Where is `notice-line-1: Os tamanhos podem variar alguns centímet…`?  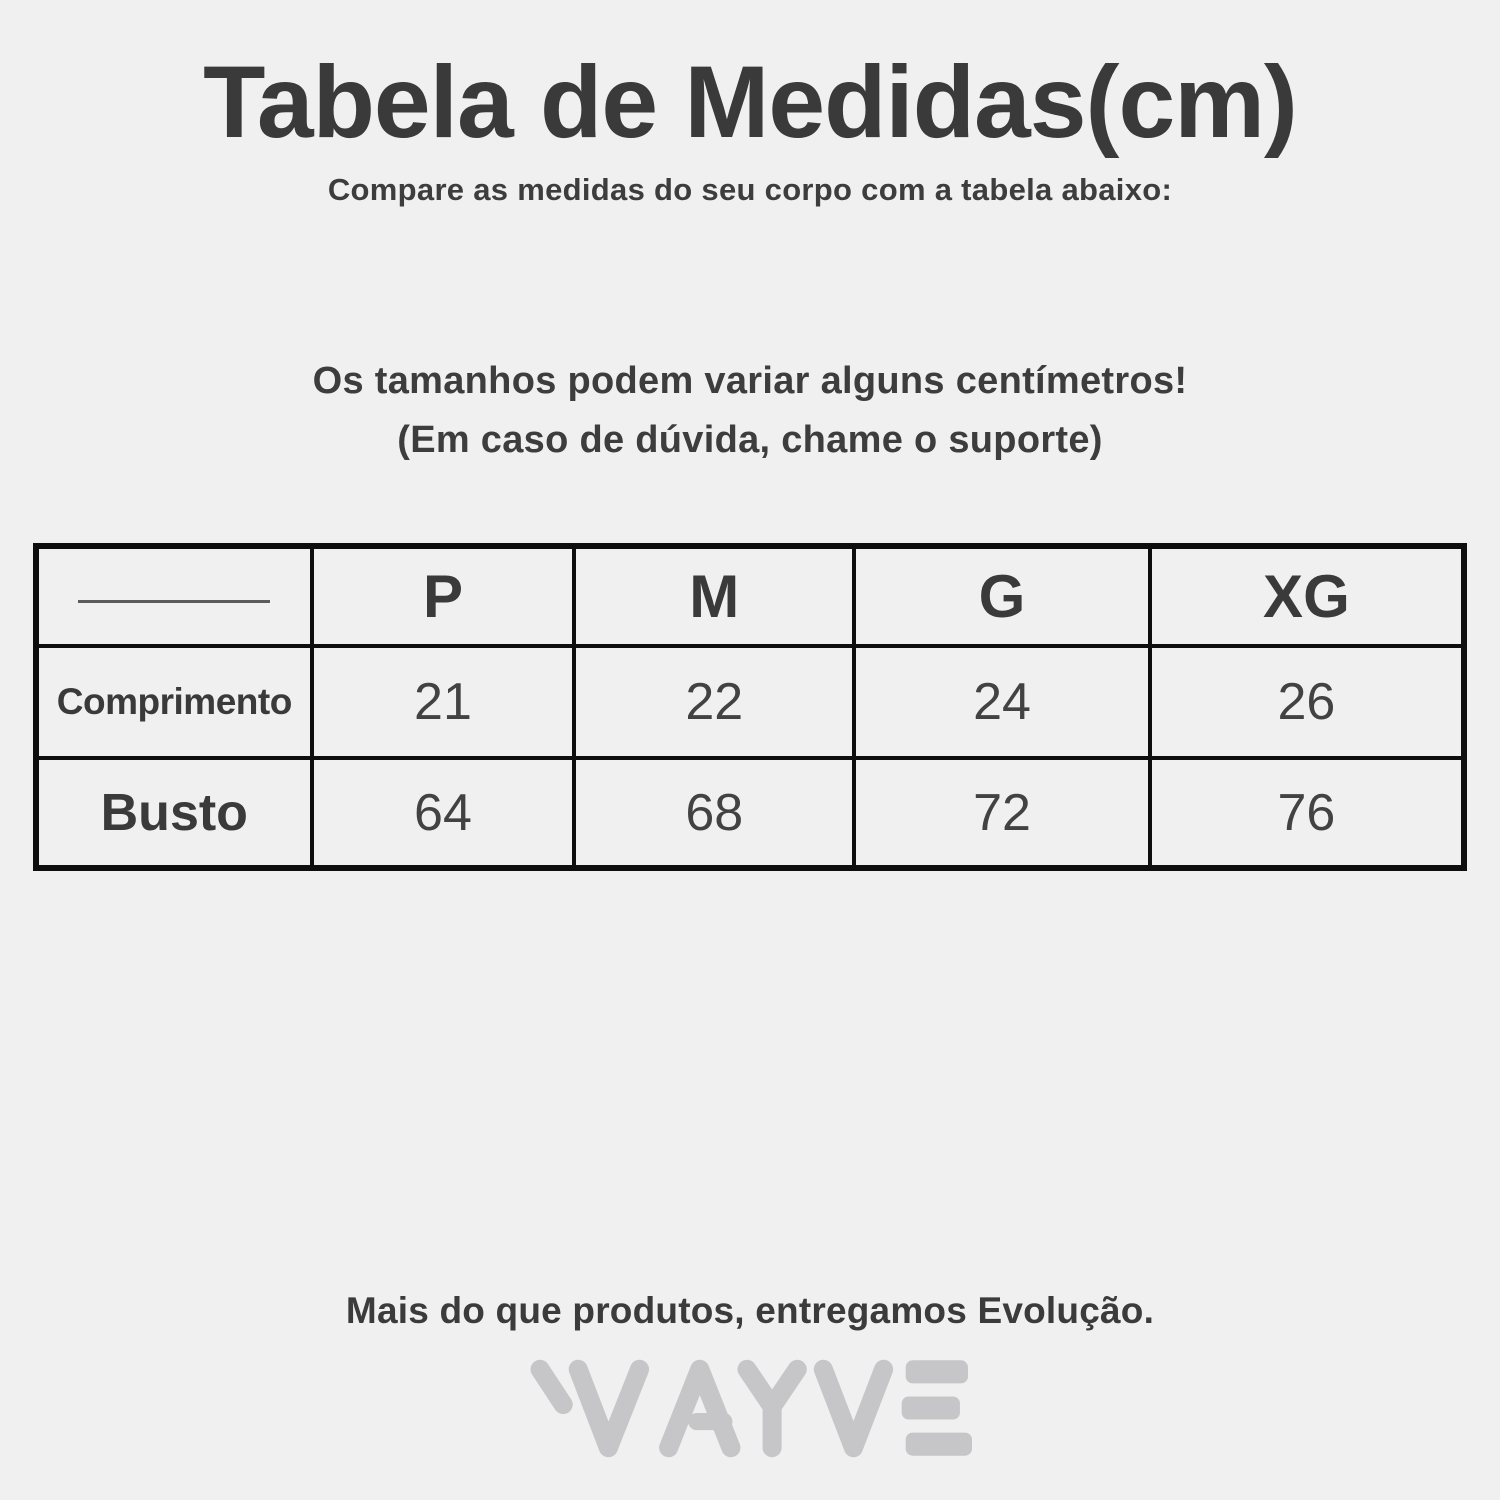 notice-line-1: Os tamanhos podem variar alguns centímet… is located at coordinates (750, 381).